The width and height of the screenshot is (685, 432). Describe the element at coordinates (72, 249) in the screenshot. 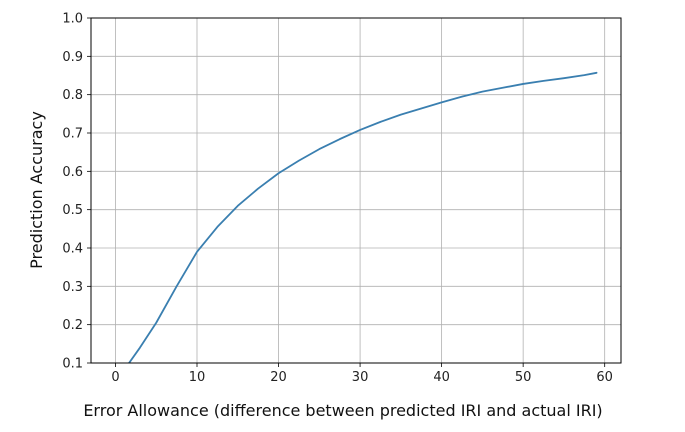

I see `y-tick-label: 0.4` at that location.